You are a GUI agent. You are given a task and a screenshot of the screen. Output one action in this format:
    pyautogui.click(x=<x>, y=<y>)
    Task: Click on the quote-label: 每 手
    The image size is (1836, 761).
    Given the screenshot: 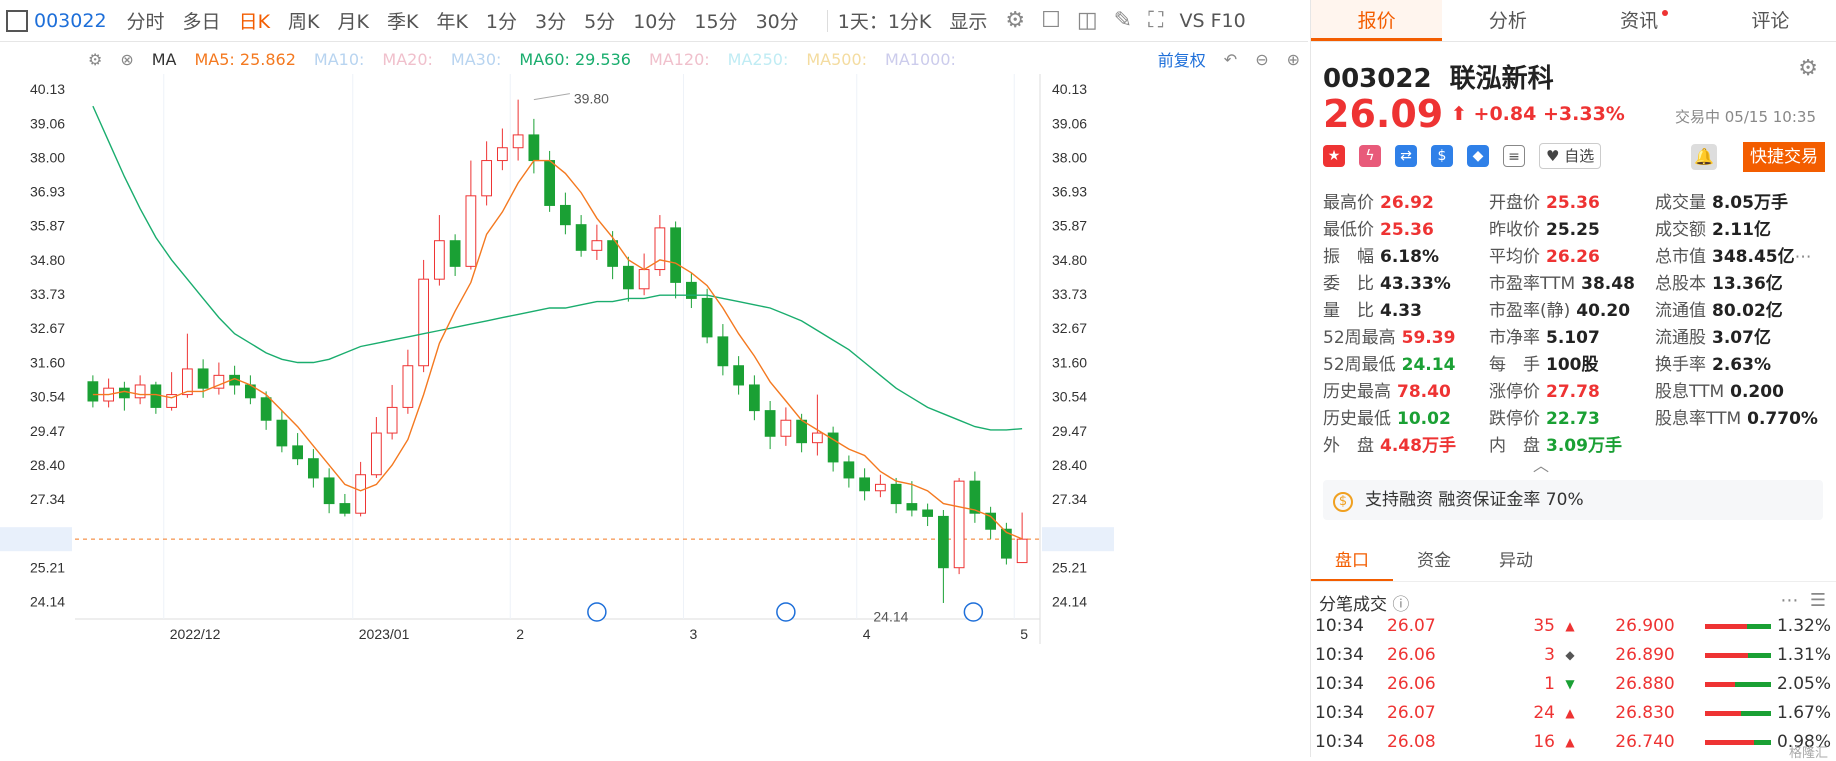 What is the action you would take?
    pyautogui.click(x=1514, y=365)
    